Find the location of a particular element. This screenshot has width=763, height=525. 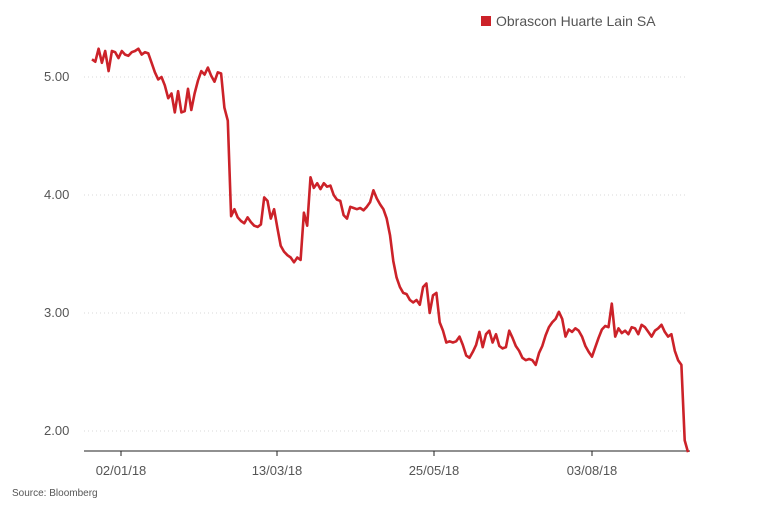

source-note: Source: Bloomberg is located at coordinates (55, 493).